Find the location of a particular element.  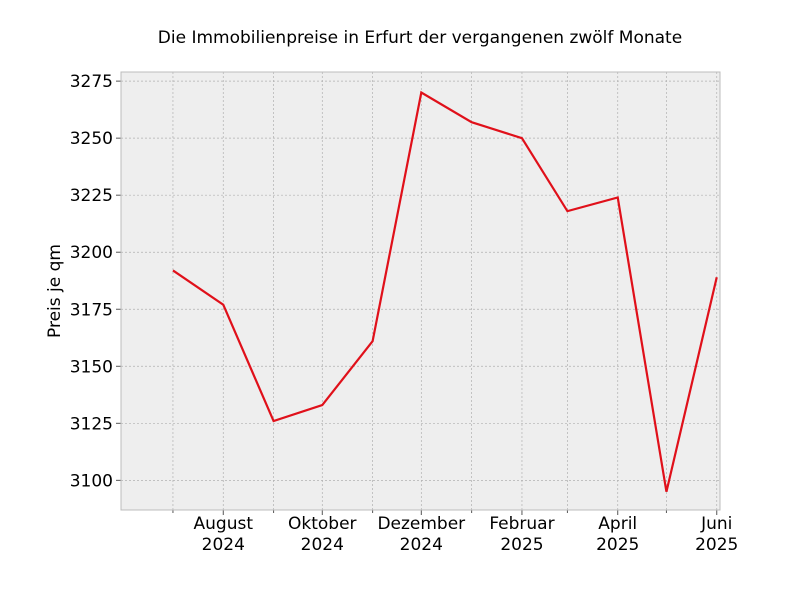

x-tick-label-month: August is located at coordinates (224, 524).